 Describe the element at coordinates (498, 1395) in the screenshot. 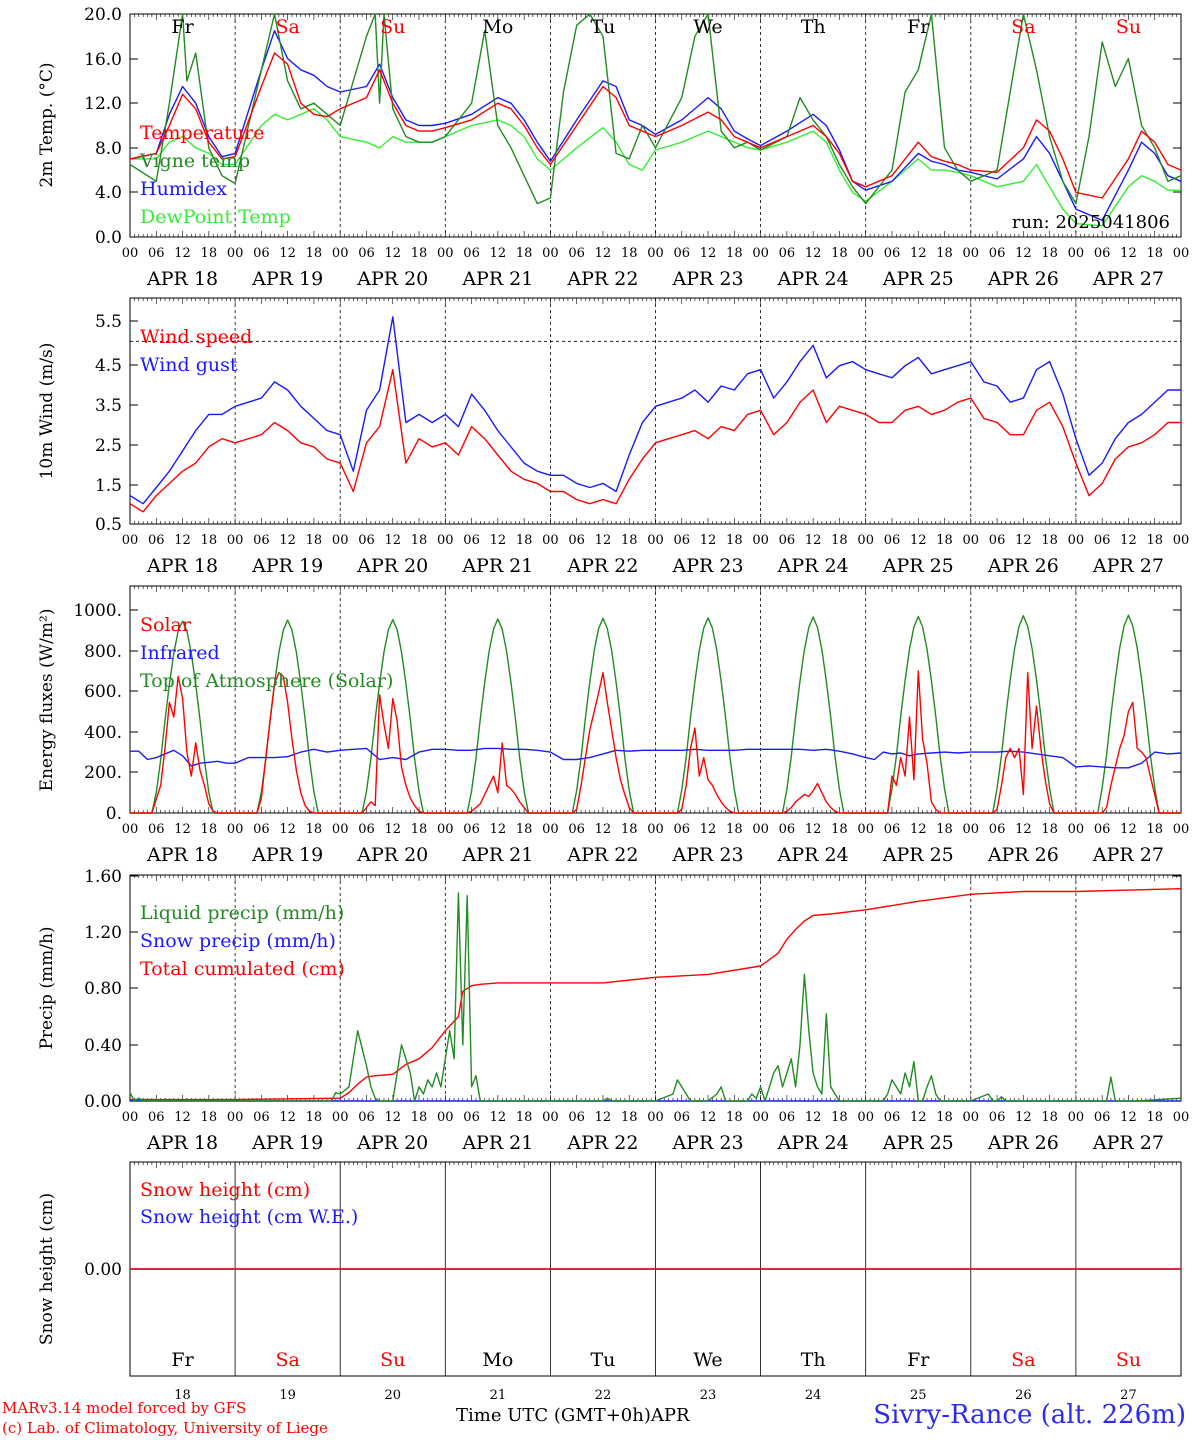

I see `day-number: 21` at that location.